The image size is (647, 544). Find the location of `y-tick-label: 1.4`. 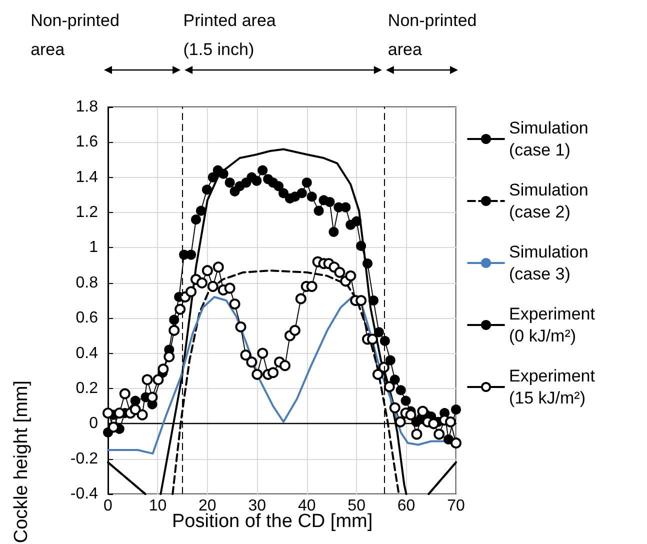

y-tick-label: 1.4 is located at coordinates (87, 177).